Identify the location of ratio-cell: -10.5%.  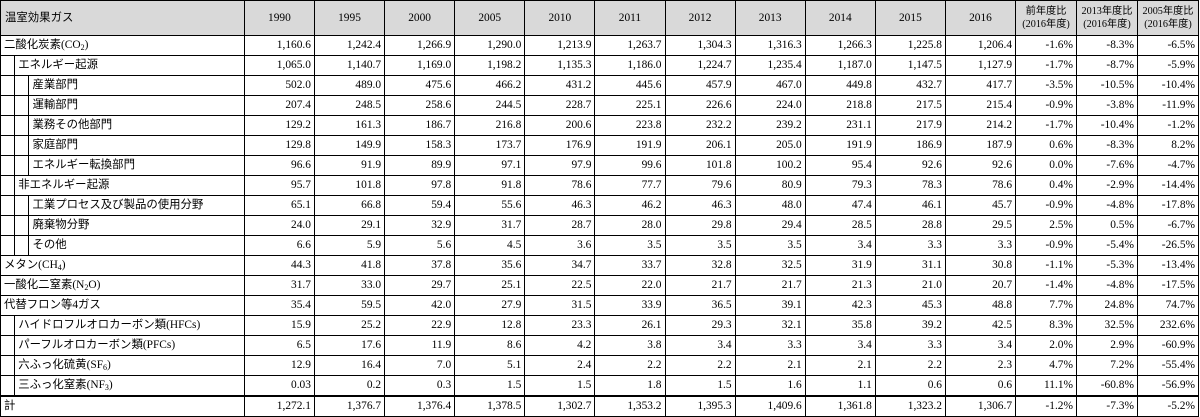
(1107, 85).